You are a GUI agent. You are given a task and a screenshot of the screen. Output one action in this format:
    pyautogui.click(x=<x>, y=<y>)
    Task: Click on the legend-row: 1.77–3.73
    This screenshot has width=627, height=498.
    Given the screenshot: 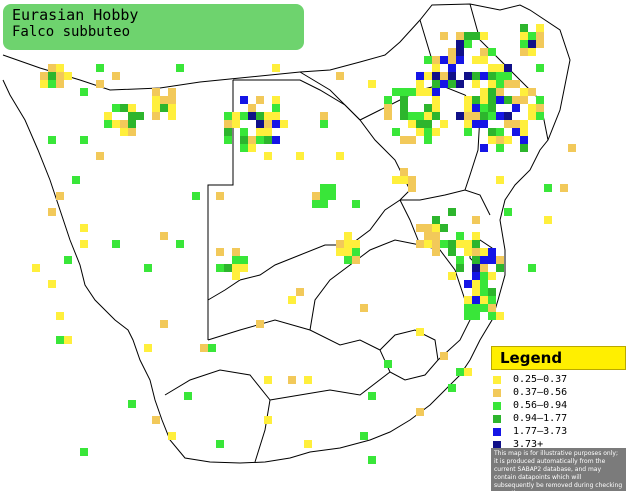 What is the action you would take?
    pyautogui.click(x=558, y=432)
    